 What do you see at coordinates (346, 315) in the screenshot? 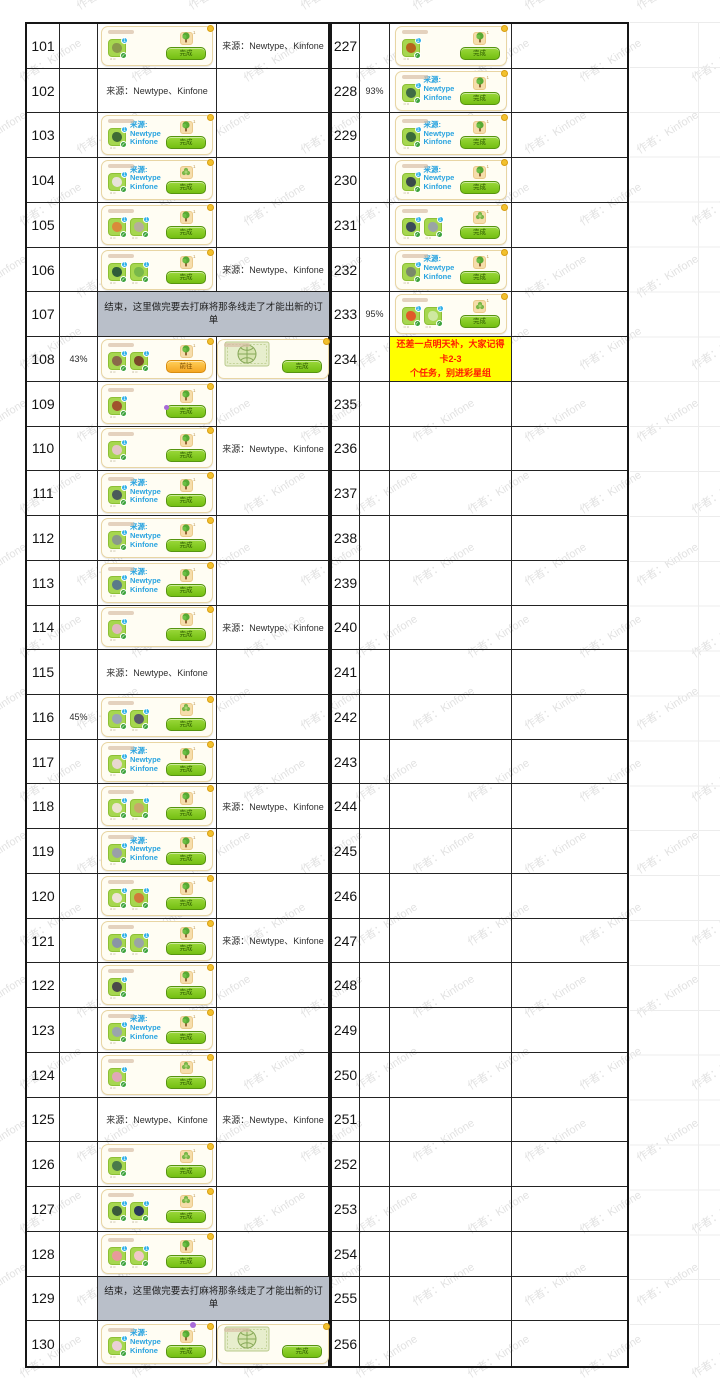
I see `row-number-cell: 233` at bounding box center [346, 315].